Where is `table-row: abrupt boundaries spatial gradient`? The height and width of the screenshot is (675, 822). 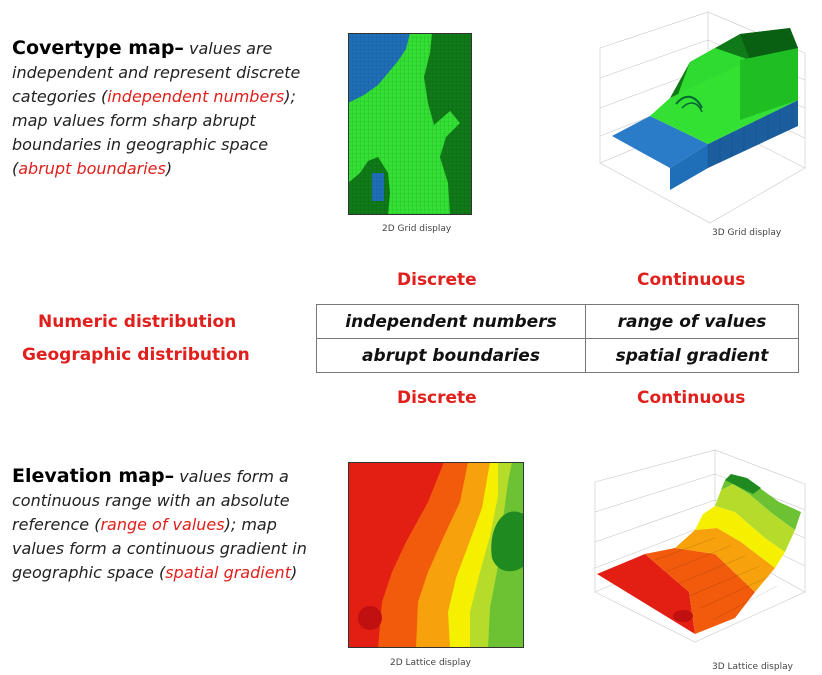
table-row: abrupt boundaries spatial gradient is located at coordinates (557, 355).